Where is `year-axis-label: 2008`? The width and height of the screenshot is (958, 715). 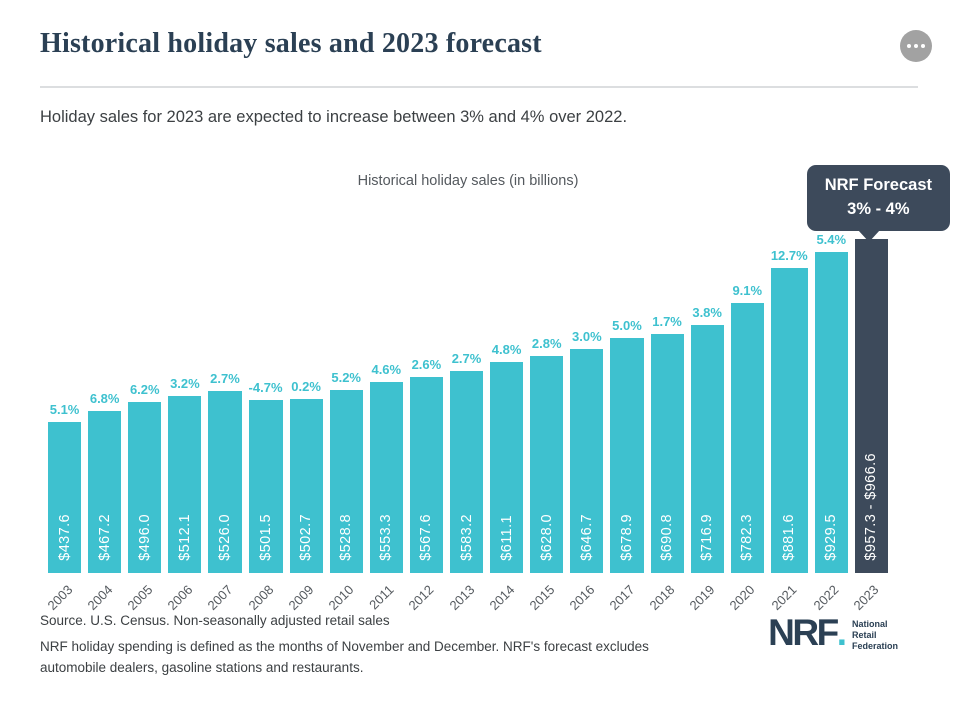
year-axis-label: 2008 is located at coordinates (261, 598).